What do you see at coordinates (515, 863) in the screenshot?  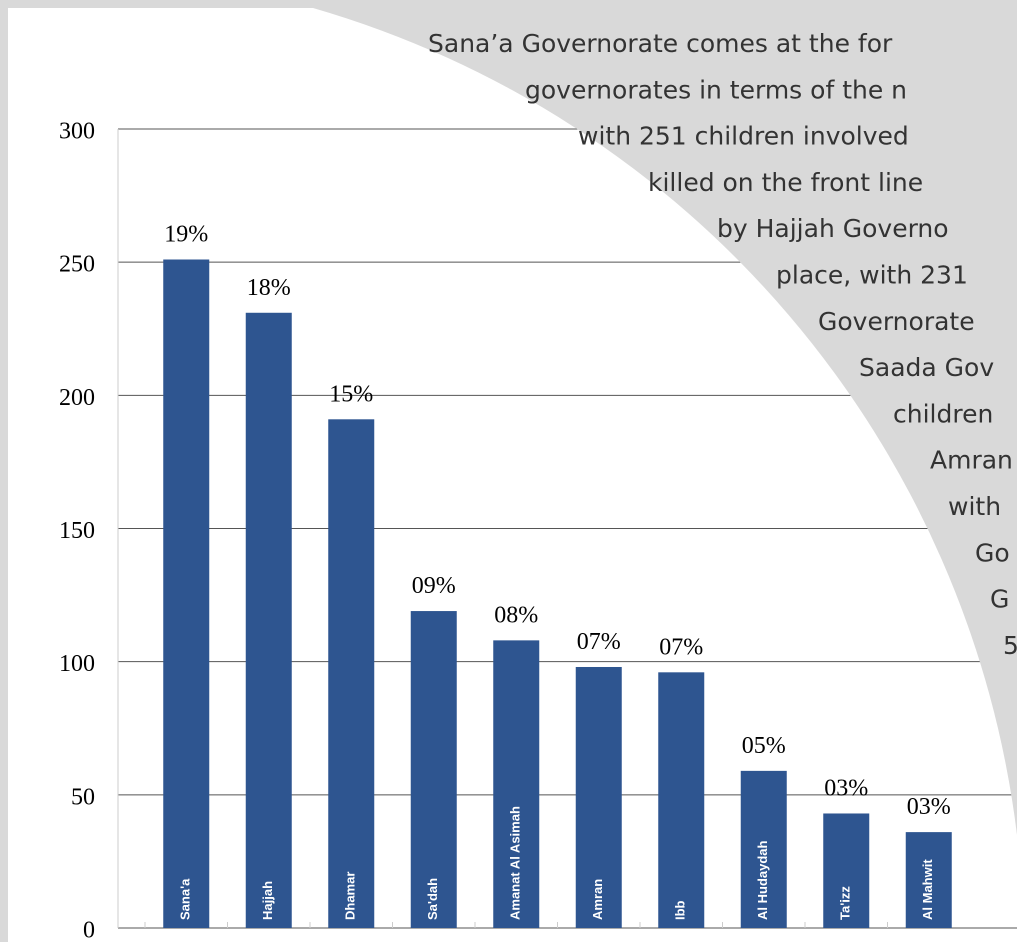 I see `category-label: Amanat Al Asimah` at bounding box center [515, 863].